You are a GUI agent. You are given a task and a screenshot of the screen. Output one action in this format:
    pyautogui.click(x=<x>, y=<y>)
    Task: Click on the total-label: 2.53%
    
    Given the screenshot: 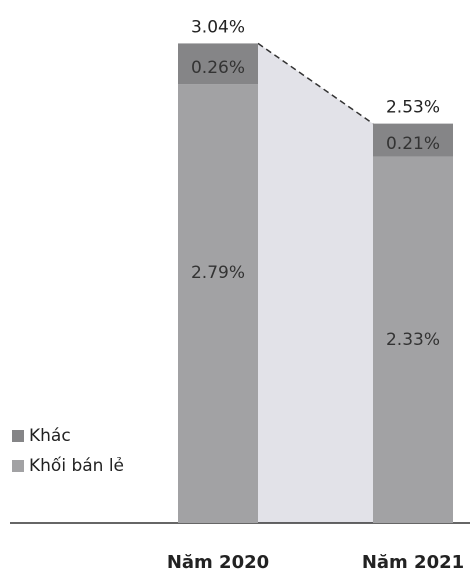 What is the action you would take?
    pyautogui.click(x=413, y=108)
    